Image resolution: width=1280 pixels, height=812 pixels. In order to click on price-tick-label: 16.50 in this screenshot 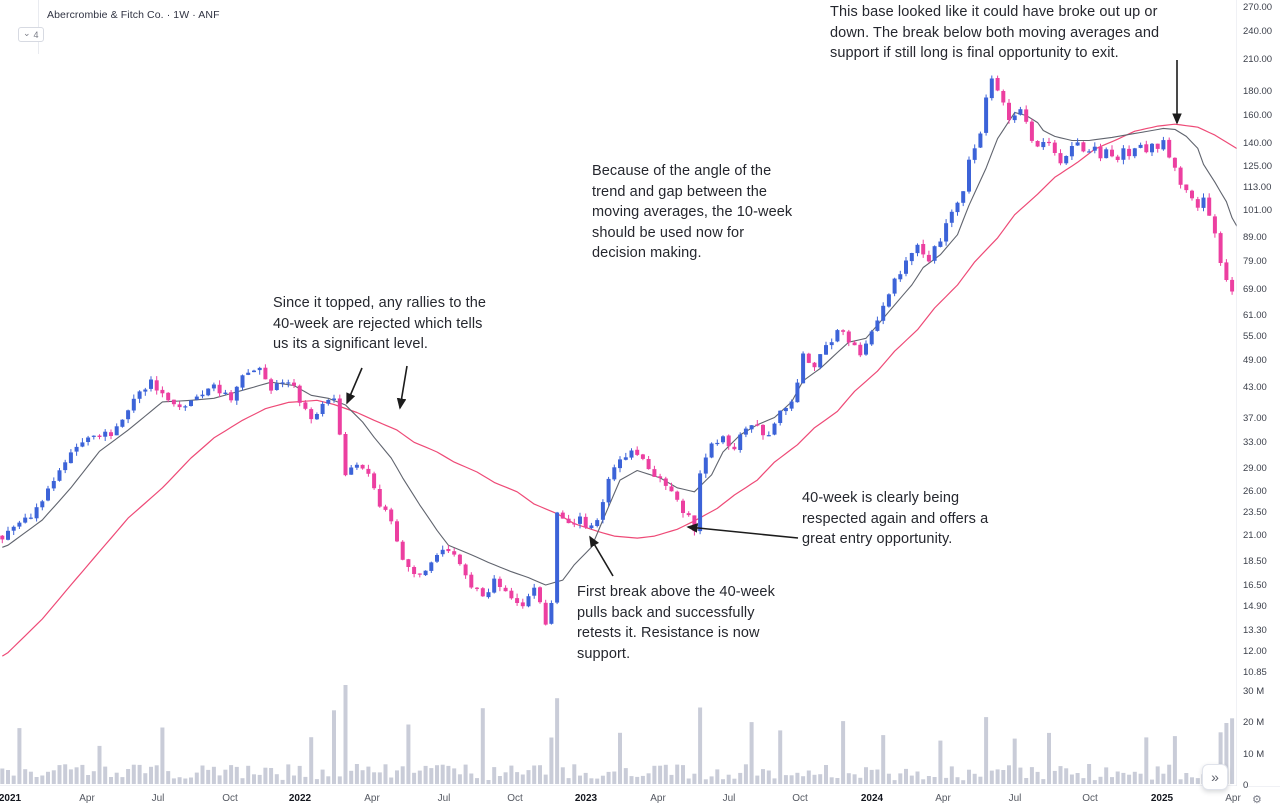, I will do `click(1255, 586)`.